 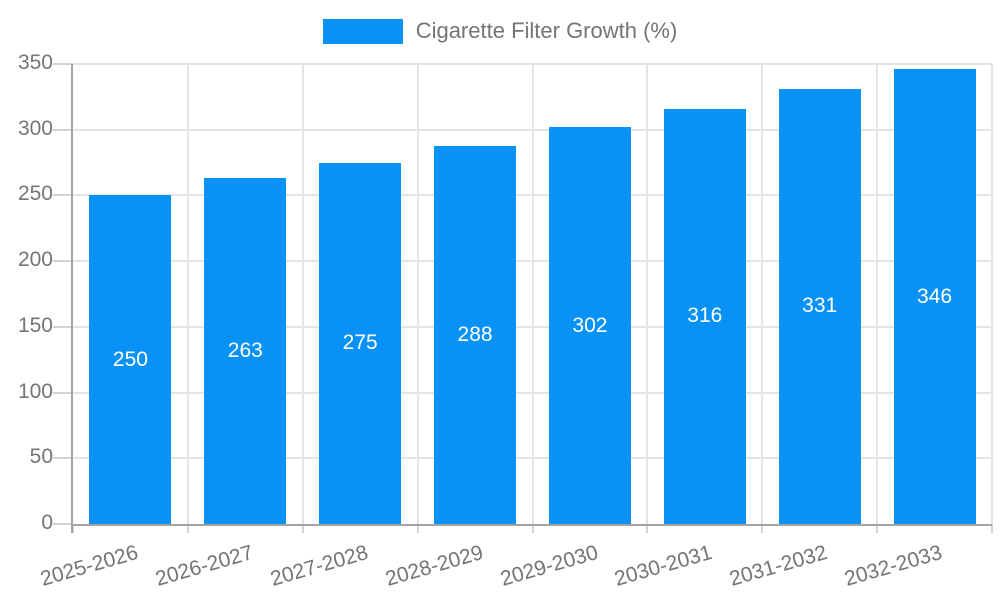 I want to click on x-tick-label-2027-2028: 2027-2028, so click(x=319, y=566).